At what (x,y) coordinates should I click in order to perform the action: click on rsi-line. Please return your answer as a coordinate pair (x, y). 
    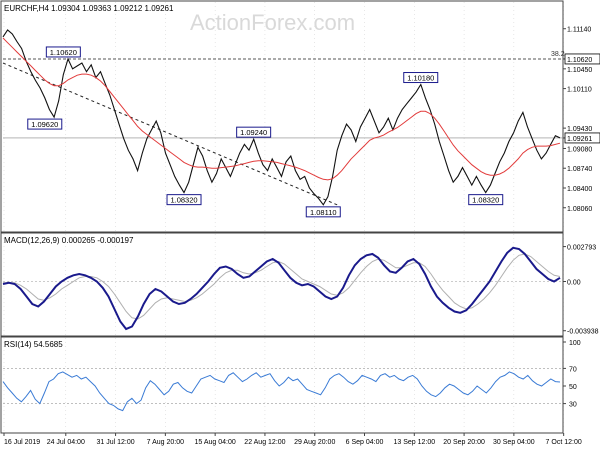
    Looking at the image, I should click on (281, 391).